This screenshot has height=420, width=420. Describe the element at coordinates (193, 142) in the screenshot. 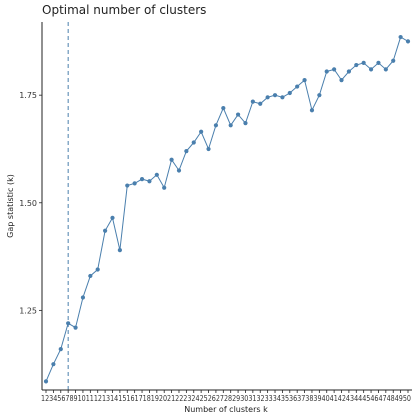

I see `data-point-k21` at that location.